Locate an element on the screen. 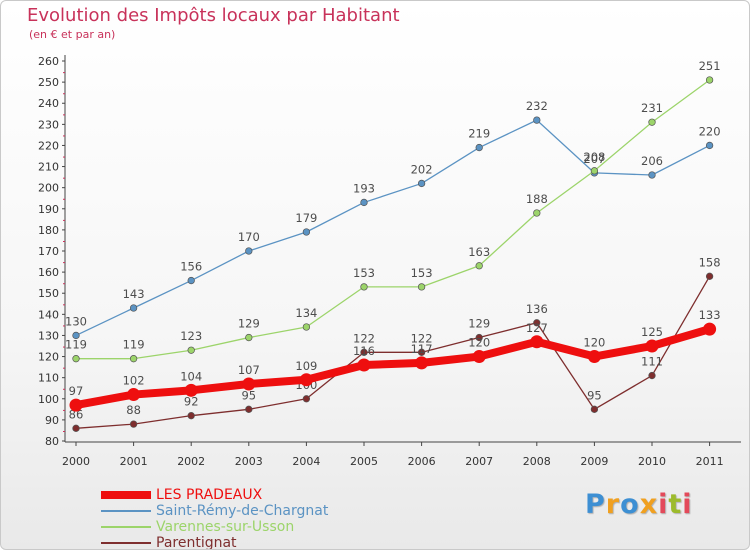 This screenshot has width=750, height=550. y-tick-label: 150 is located at coordinates (48, 293).